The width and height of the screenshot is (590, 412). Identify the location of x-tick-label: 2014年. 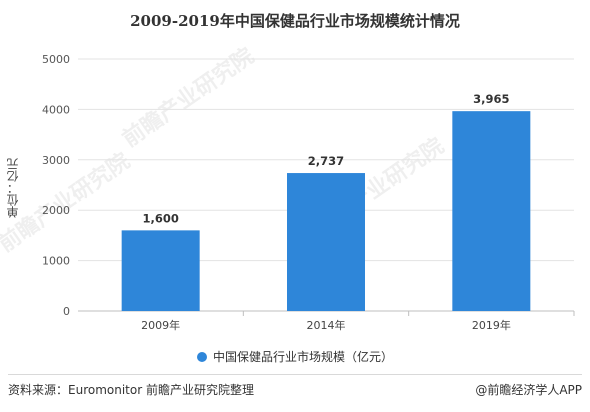
(326, 325).